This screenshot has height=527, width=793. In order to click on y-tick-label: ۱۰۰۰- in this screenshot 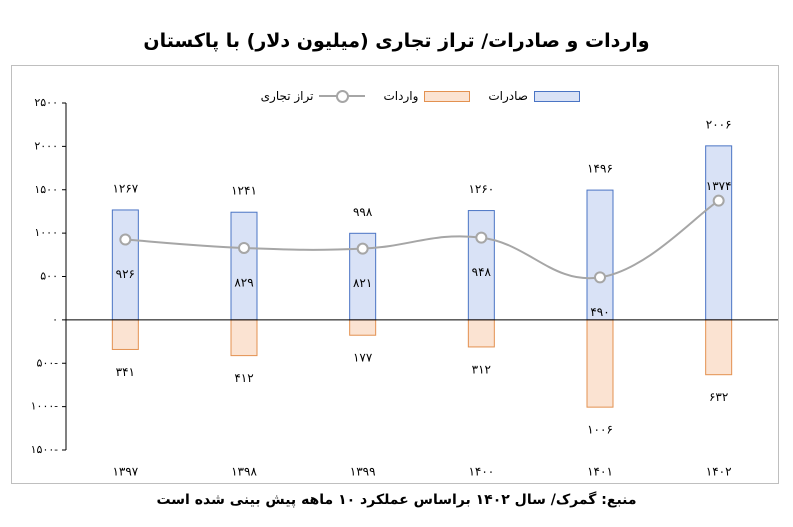, I will do `click(45, 406)`.